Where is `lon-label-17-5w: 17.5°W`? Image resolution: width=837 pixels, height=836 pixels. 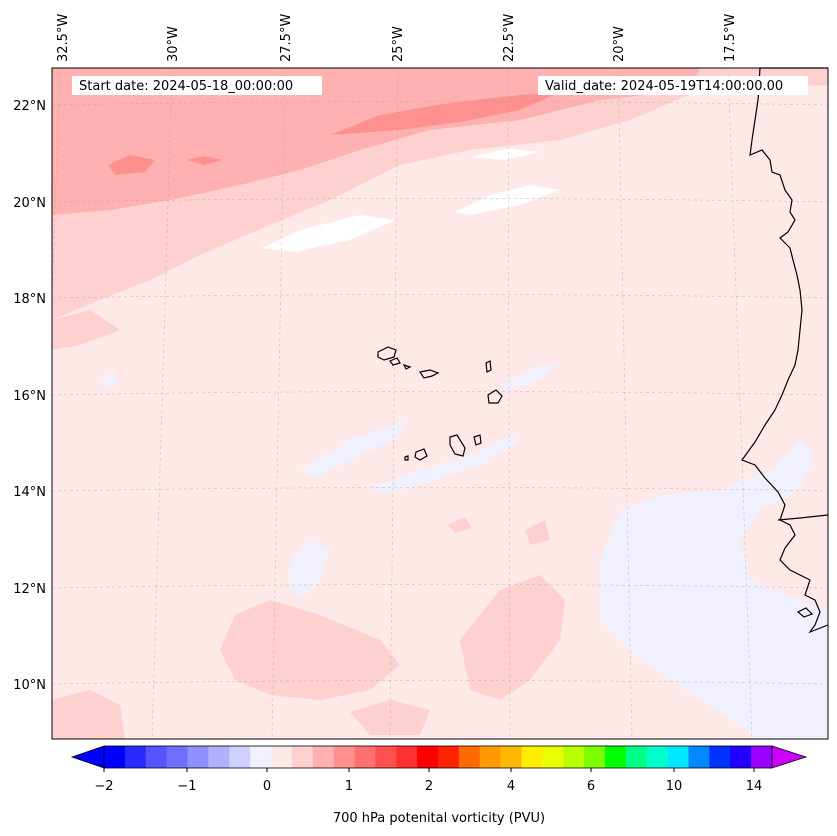 lon-label-17-5w: 17.5°W is located at coordinates (730, 38).